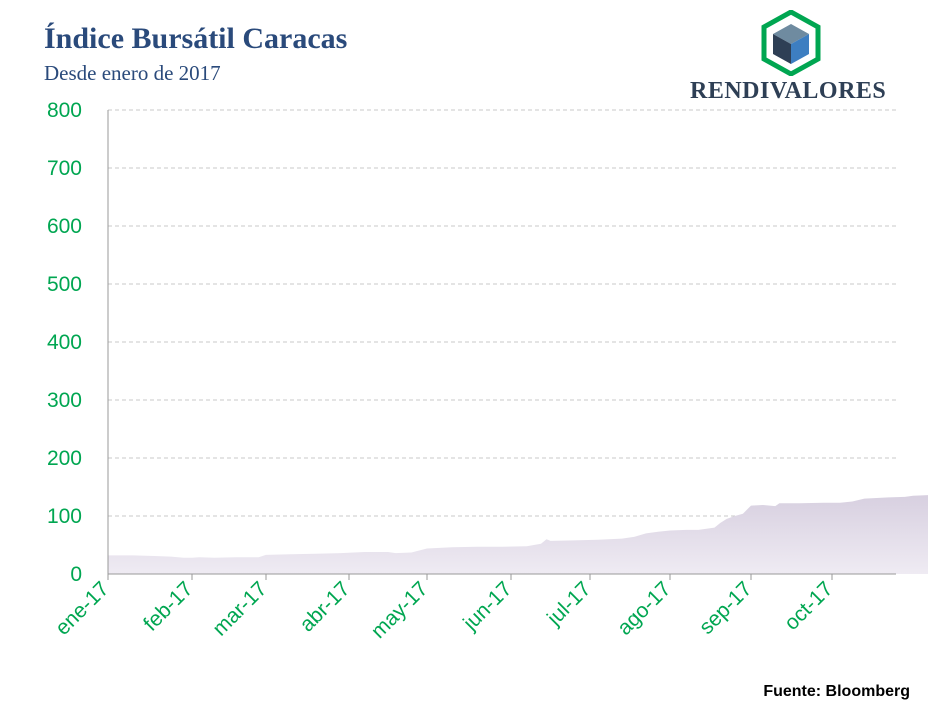 This screenshot has height=713, width=928. I want to click on x-tick-label: jun-17, so click(487, 606).